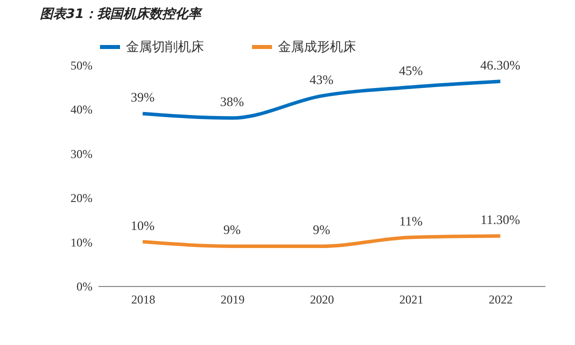 Image resolution: width=575 pixels, height=345 pixels. I want to click on data-label: 43%, so click(322, 79).